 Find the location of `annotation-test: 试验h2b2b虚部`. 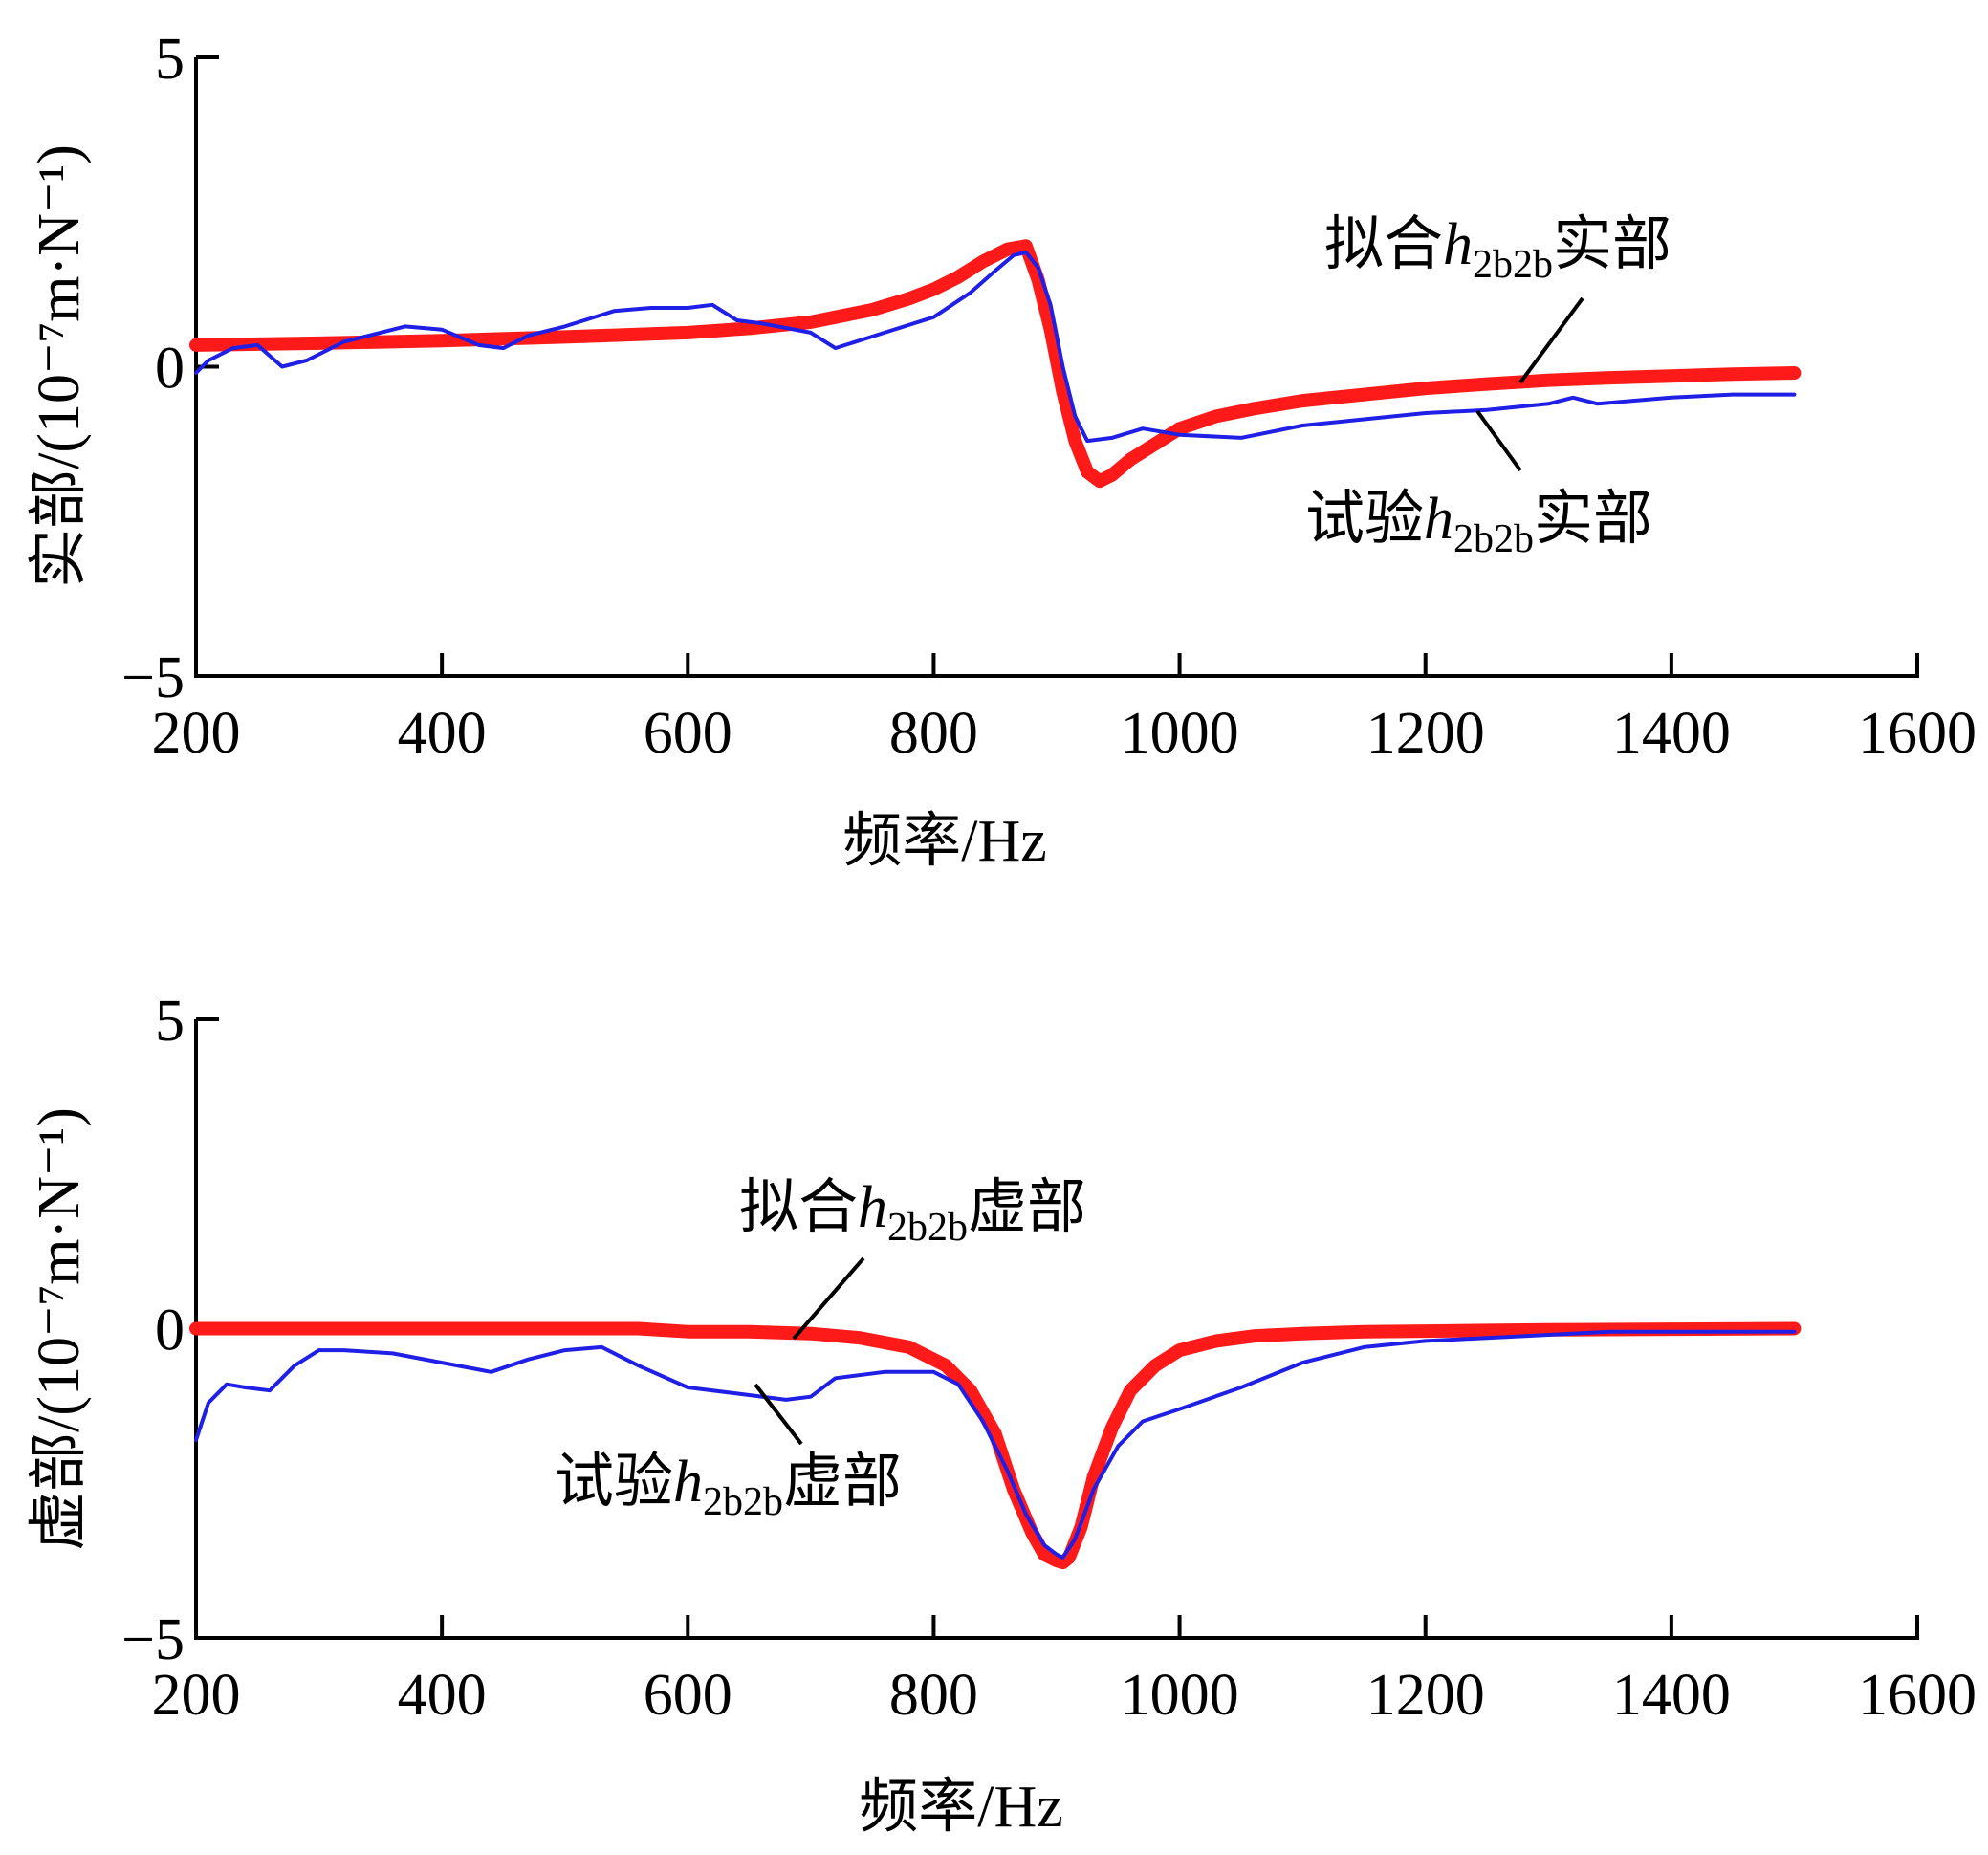

annotation-test: 试验h2b2b虚部 is located at coordinates (728, 1487).